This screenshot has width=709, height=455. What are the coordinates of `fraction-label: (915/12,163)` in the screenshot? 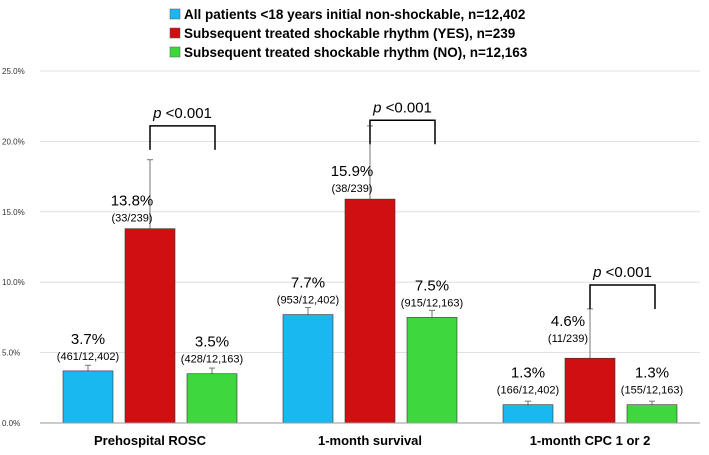 It's located at (432, 303).